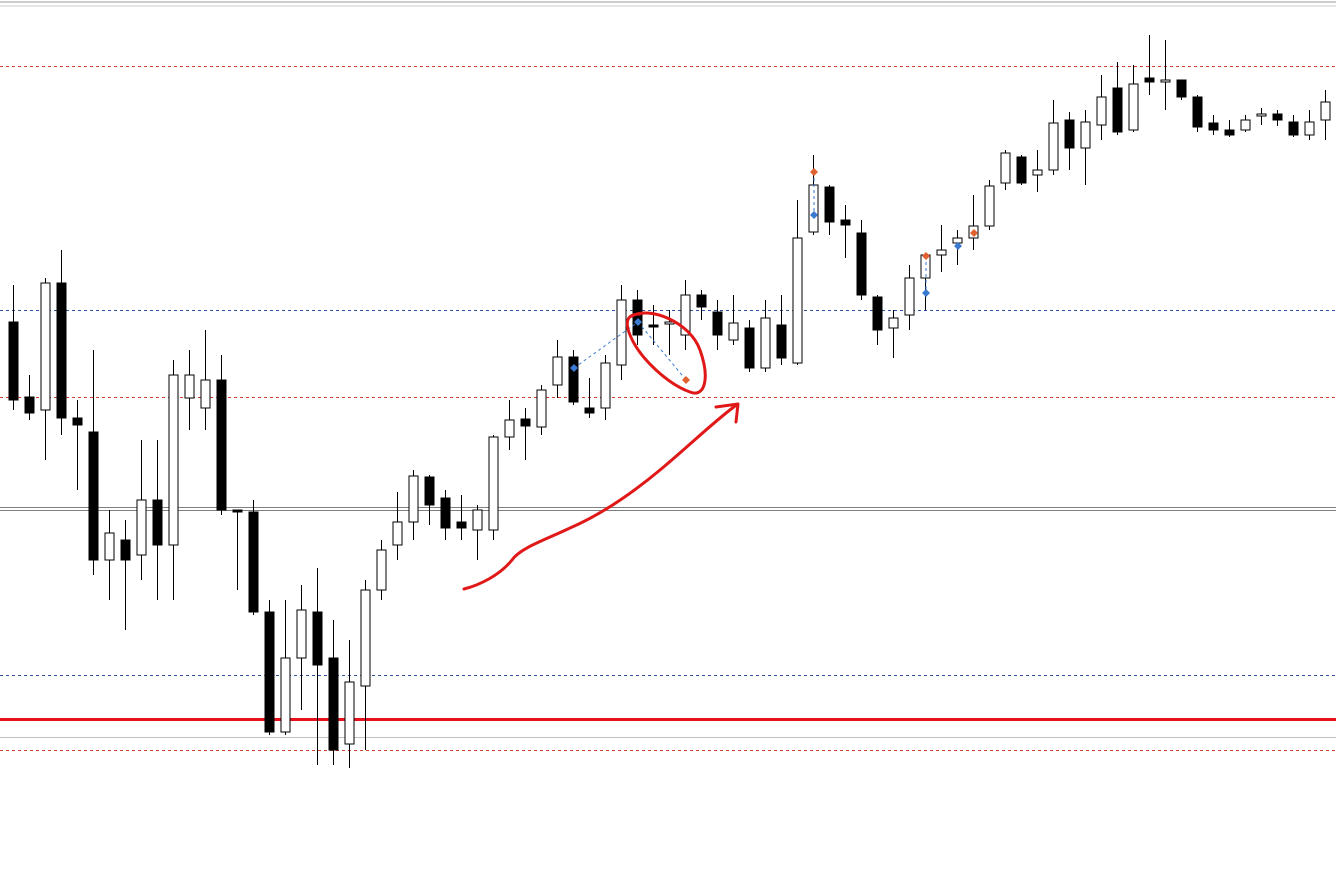  Describe the element at coordinates (599, 497) in the screenshot. I see `freehand-arrow` at that location.